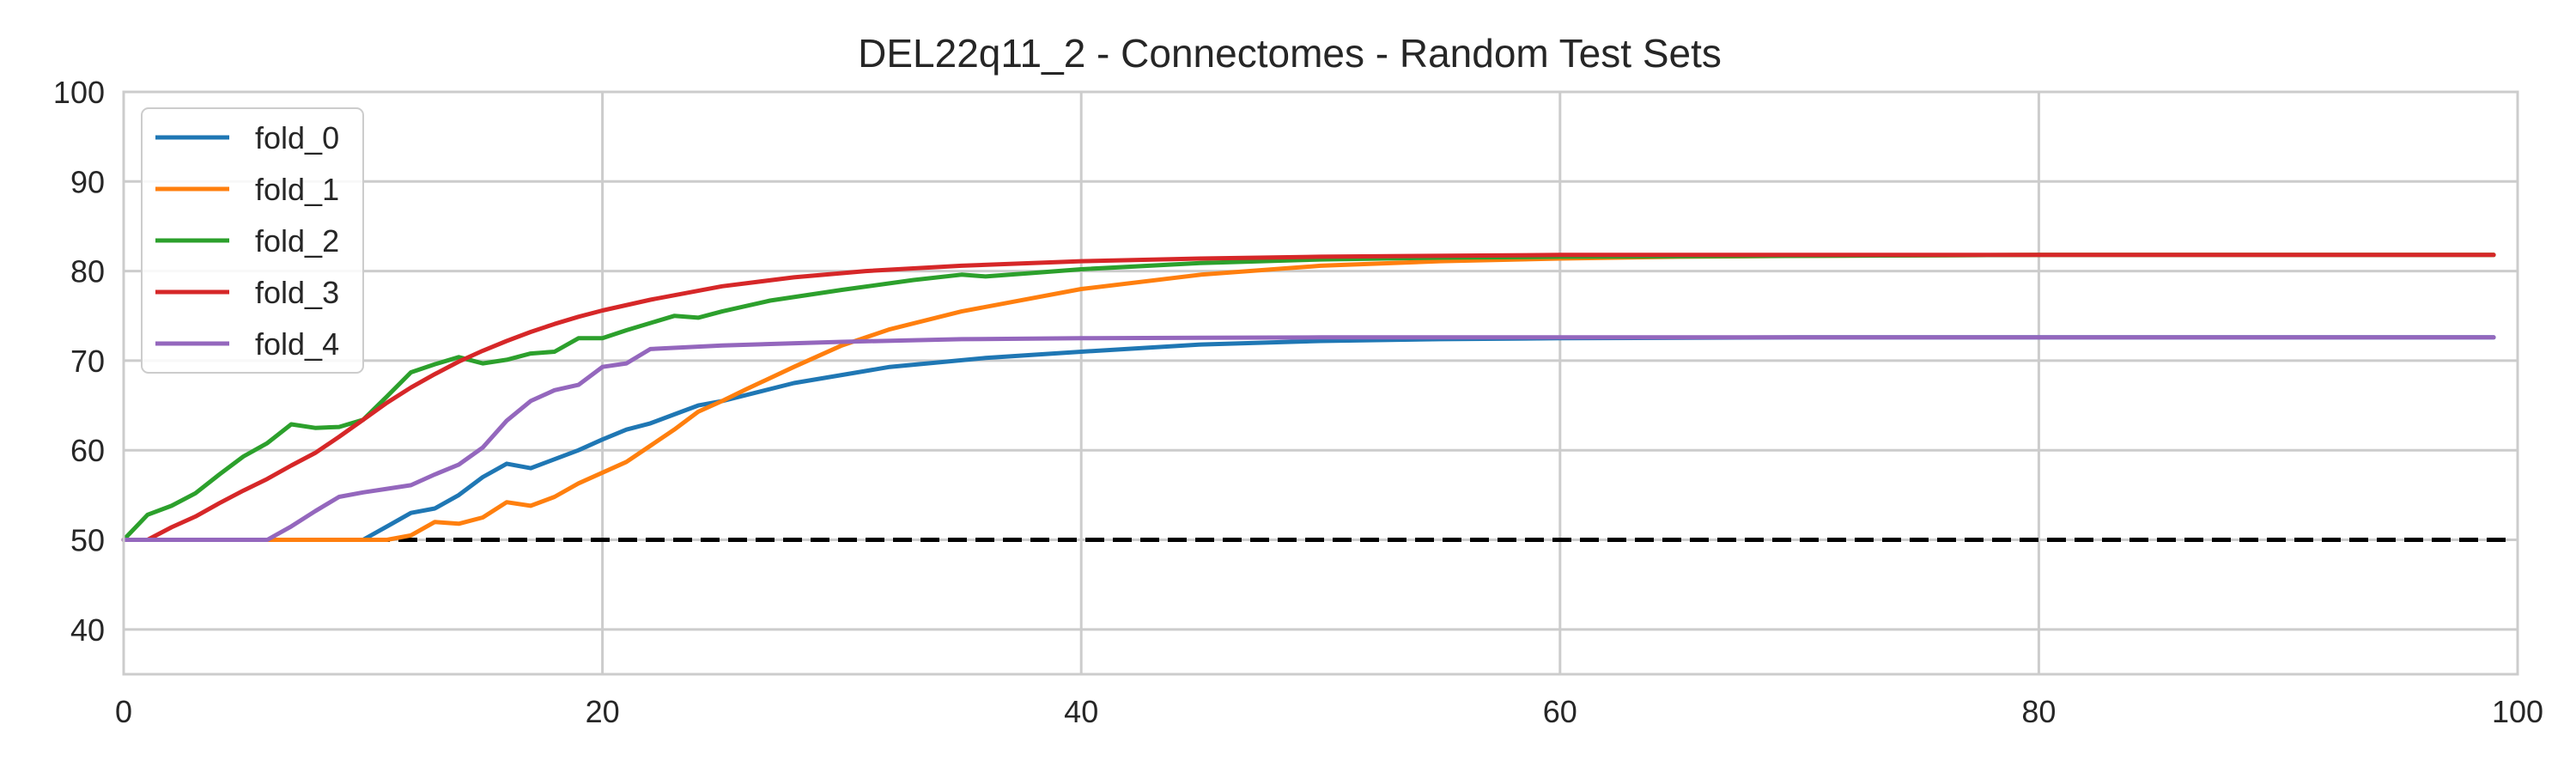 The height and width of the screenshot is (773, 2576). I want to click on x-tick-label: 60, so click(1560, 711).